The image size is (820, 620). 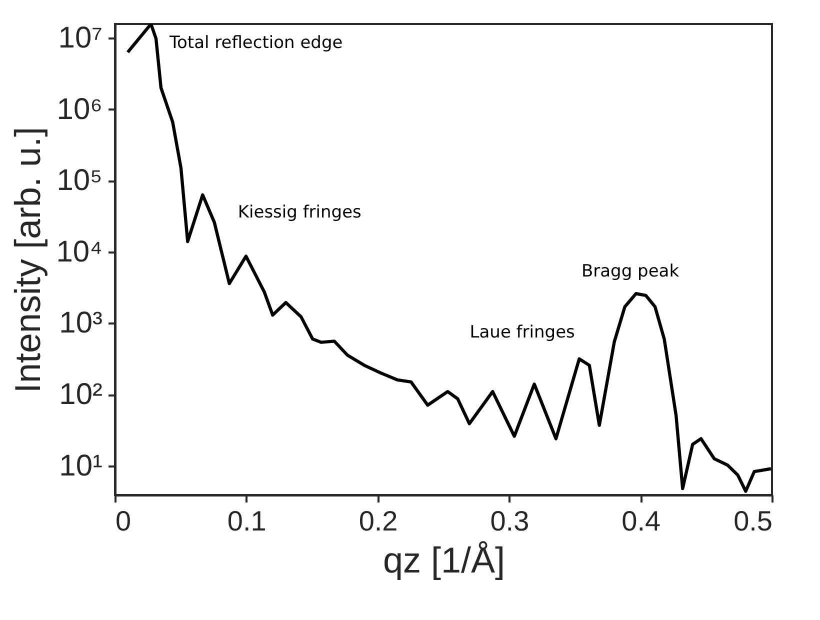 I want to click on annotation: Total reflection edge, so click(x=255, y=42).